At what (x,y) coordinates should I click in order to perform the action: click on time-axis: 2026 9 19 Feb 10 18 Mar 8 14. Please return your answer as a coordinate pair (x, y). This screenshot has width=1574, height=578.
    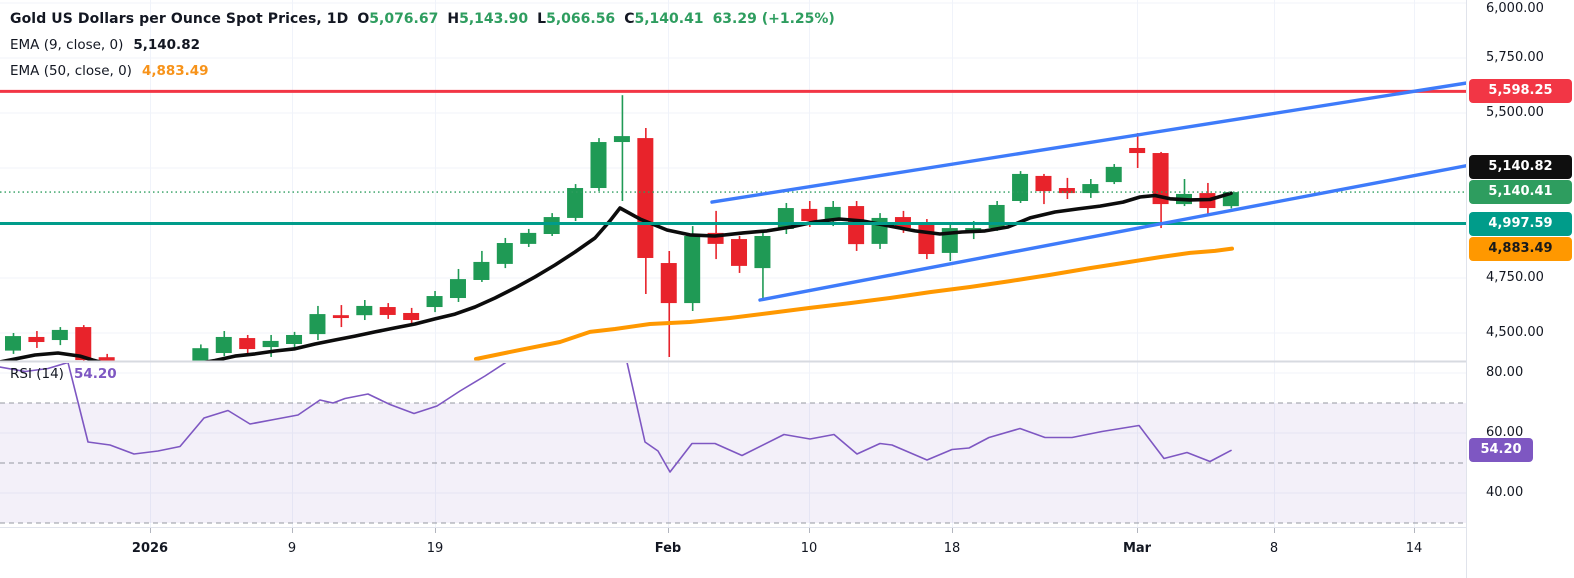
    Looking at the image, I should click on (733, 553).